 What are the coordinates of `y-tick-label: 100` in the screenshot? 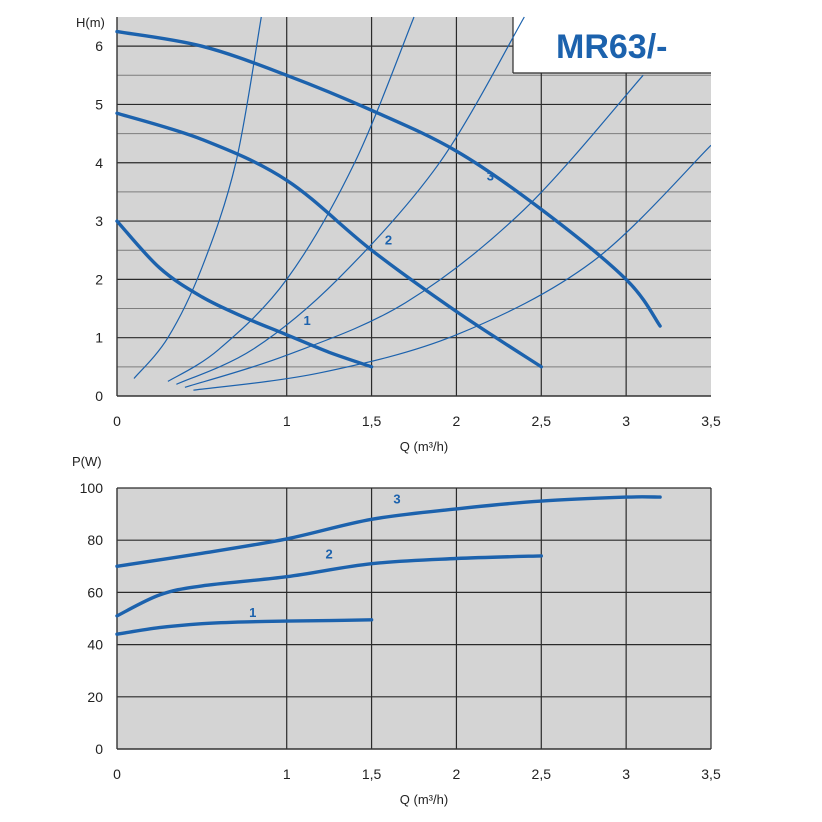 It's located at (92, 488).